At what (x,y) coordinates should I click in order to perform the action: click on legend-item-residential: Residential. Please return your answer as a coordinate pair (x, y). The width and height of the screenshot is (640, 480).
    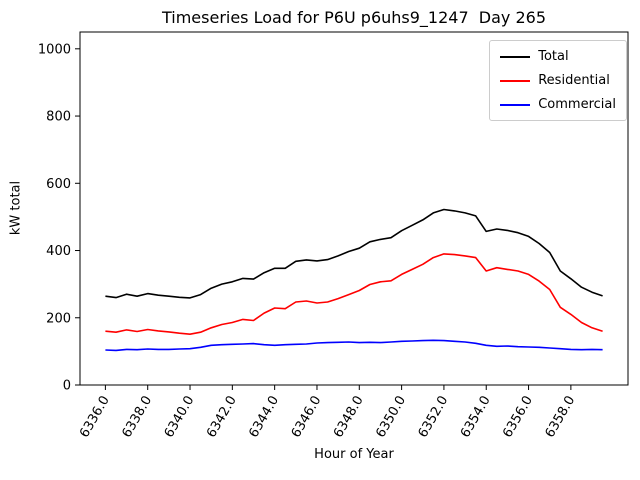
    Looking at the image, I should click on (558, 80).